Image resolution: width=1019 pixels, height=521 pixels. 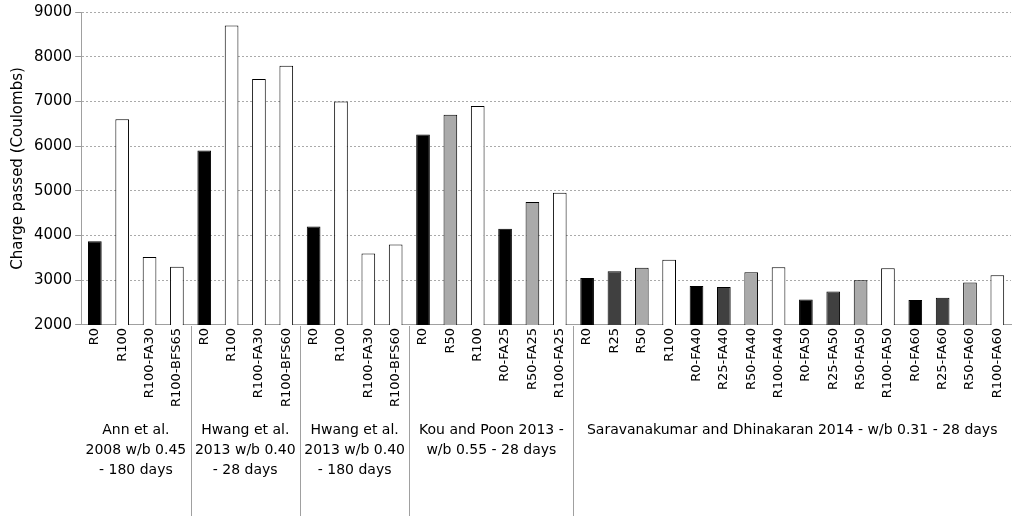 I want to click on x-tick-label: R25-FA40, so click(x=723, y=358).